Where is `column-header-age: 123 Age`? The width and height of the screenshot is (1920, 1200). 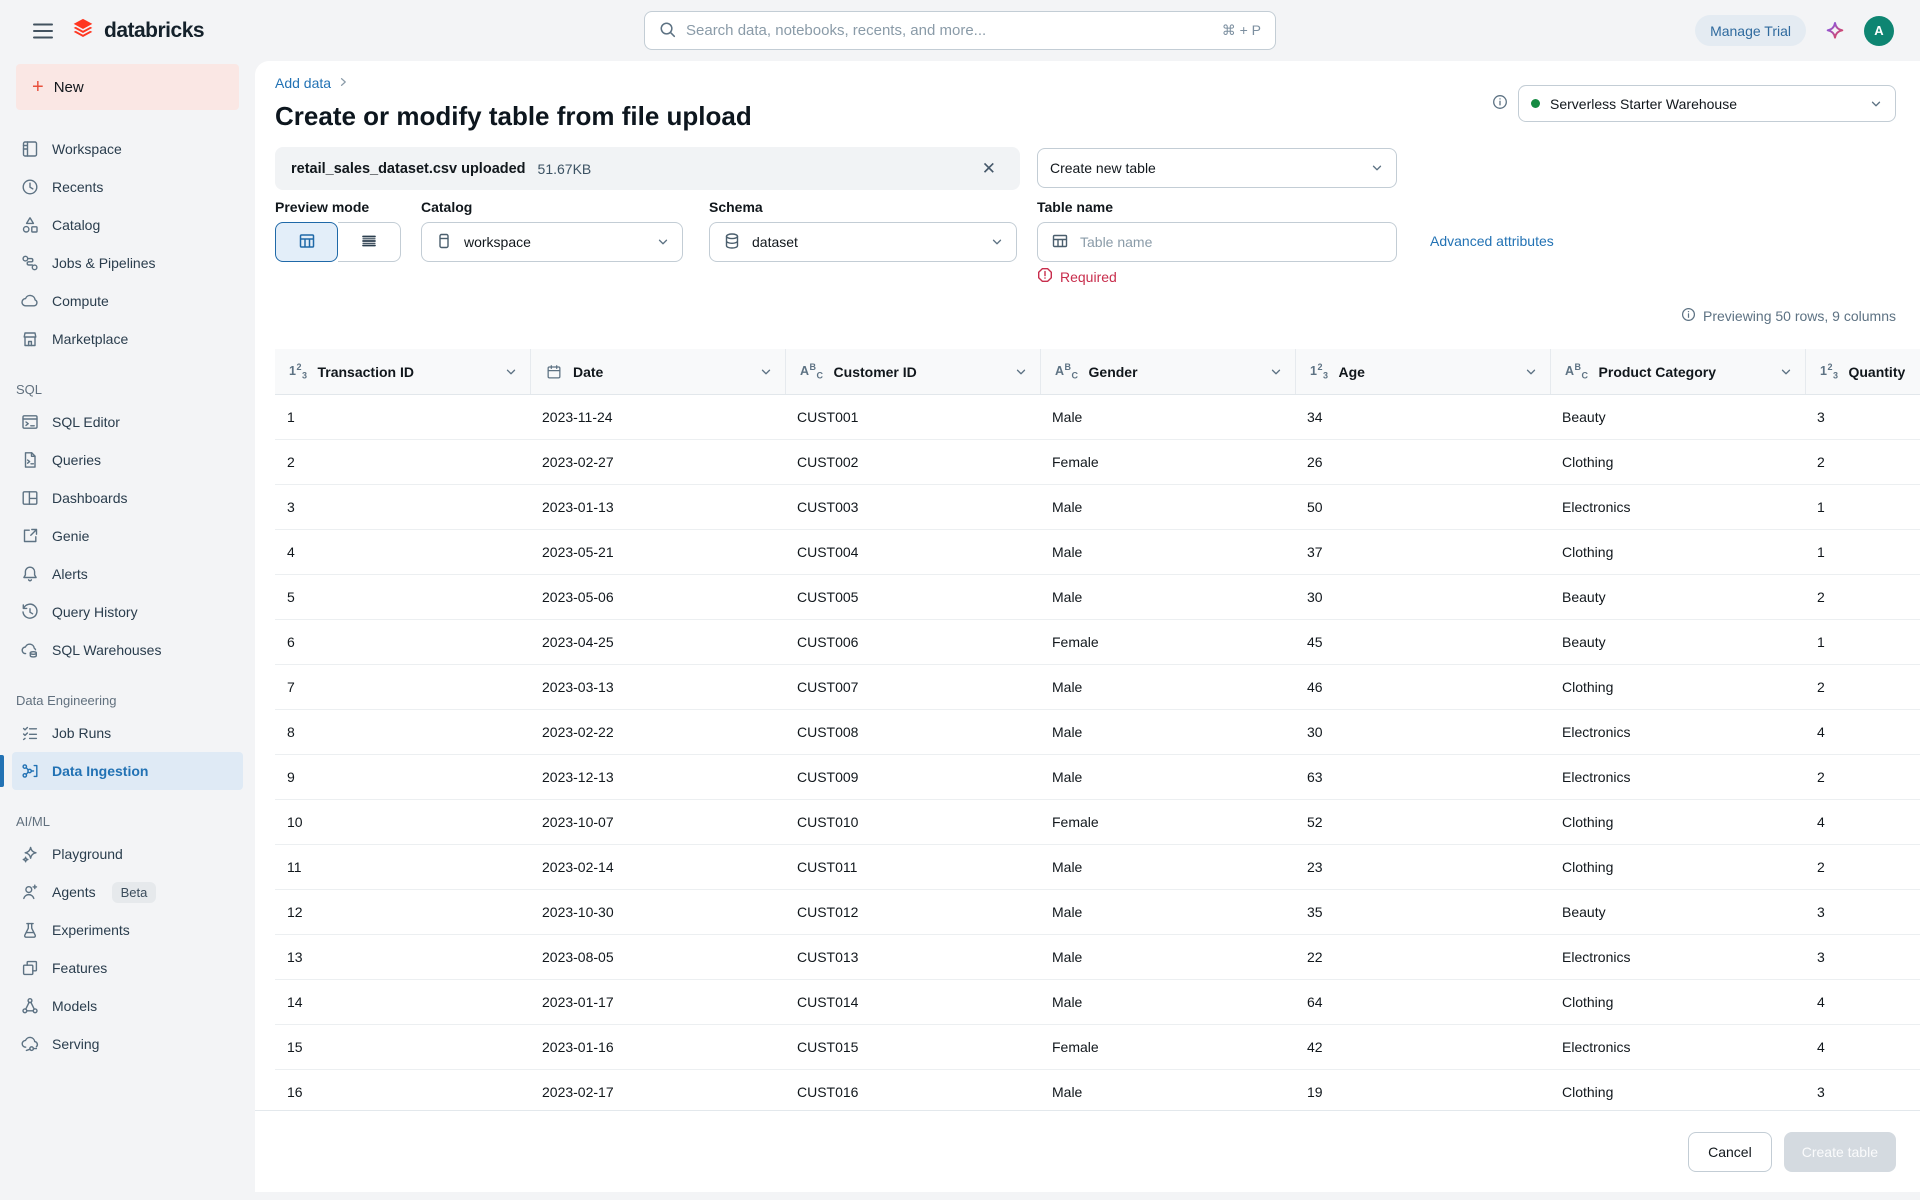
column-header-age: 123 Age is located at coordinates (1422, 371).